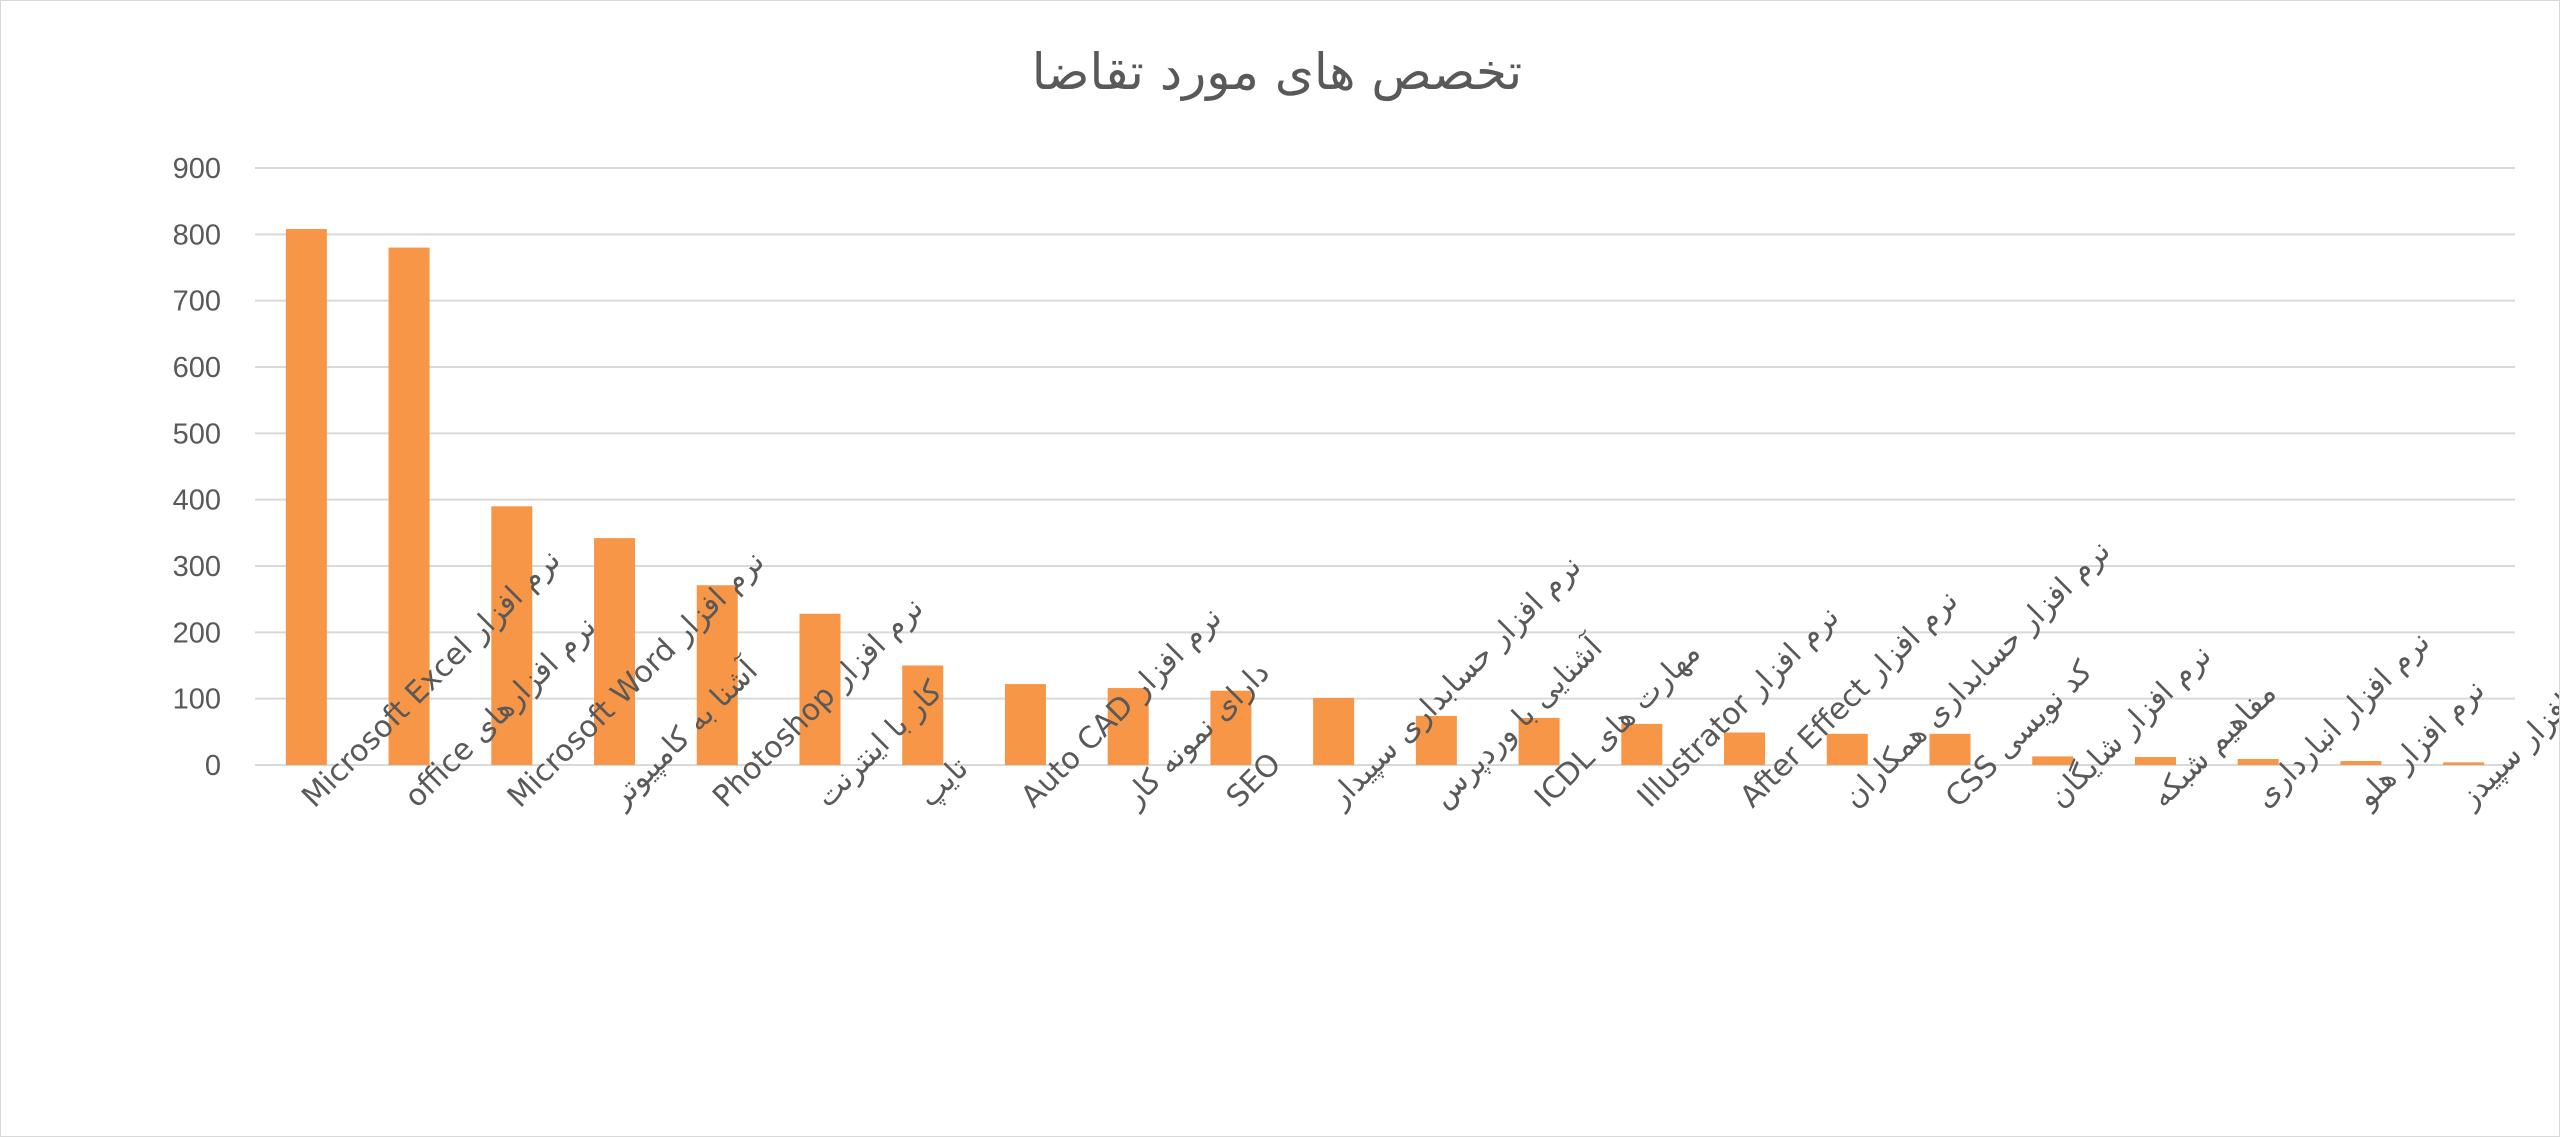 The width and height of the screenshot is (2560, 1137). I want to click on y-tick-label: 700, so click(197, 302).